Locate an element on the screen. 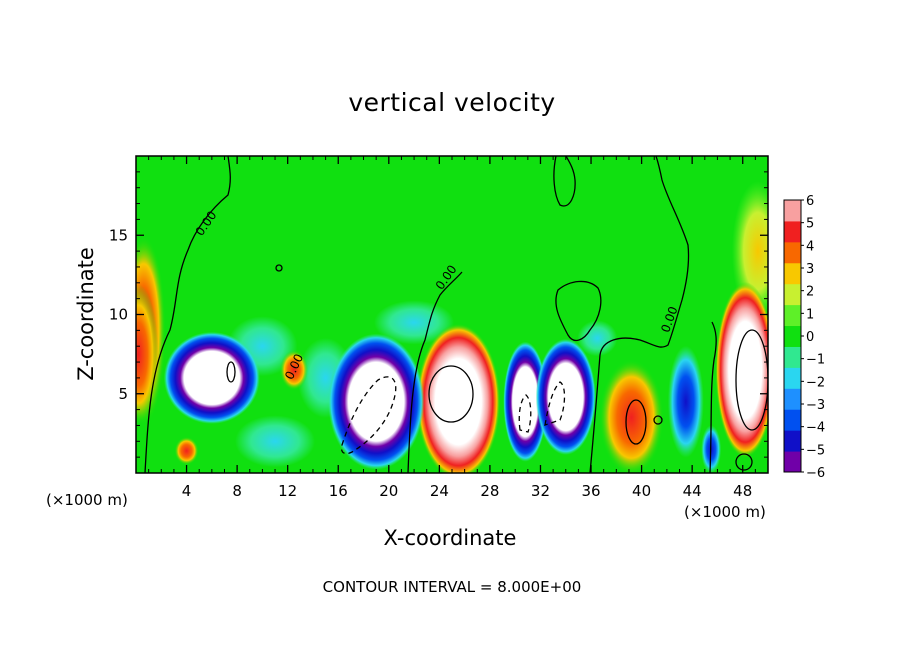  x-tick-label: 4 is located at coordinates (187, 491).